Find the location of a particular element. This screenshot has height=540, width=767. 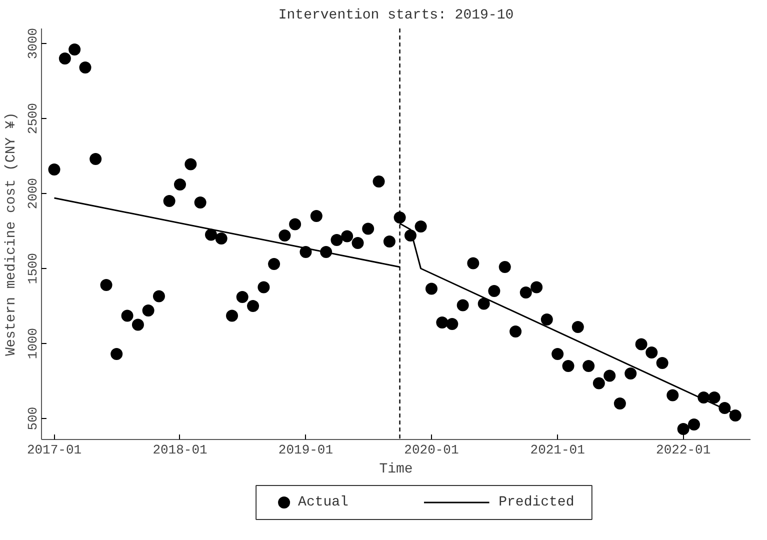

y-tick-label: 2500 is located at coordinates (33, 118).